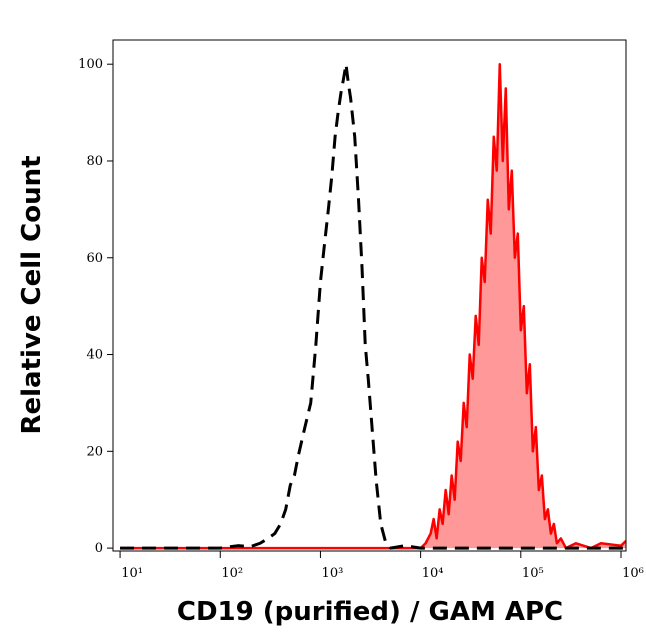 The width and height of the screenshot is (646, 641). I want to click on x-tick-label: 10⁵, so click(533, 573).